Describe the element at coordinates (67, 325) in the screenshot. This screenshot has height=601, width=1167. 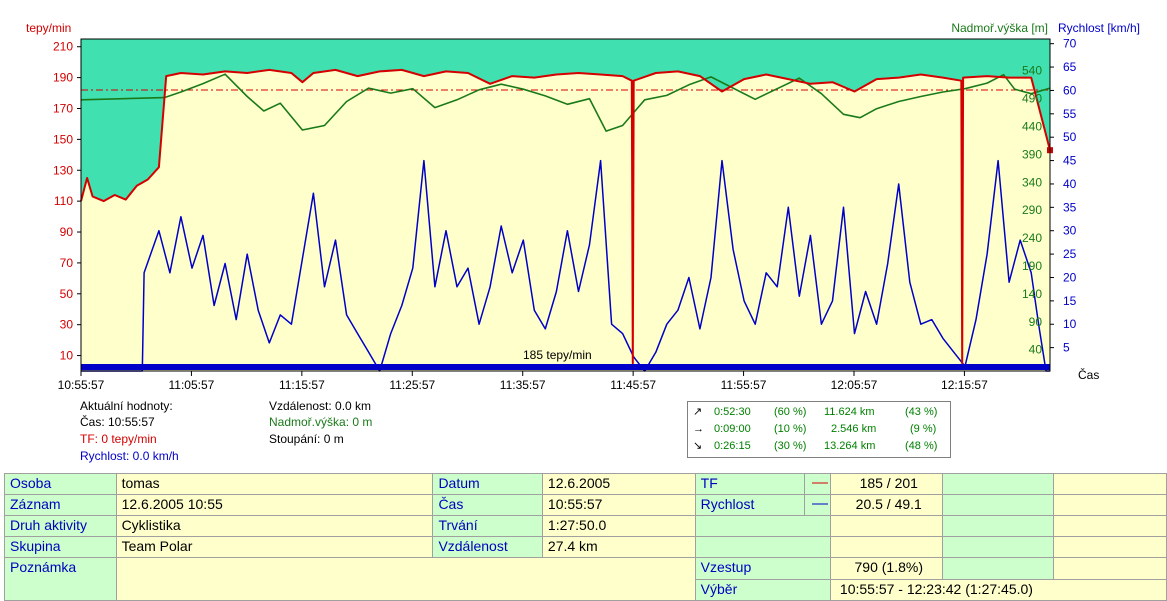
I see `left-tick-label: 30` at that location.